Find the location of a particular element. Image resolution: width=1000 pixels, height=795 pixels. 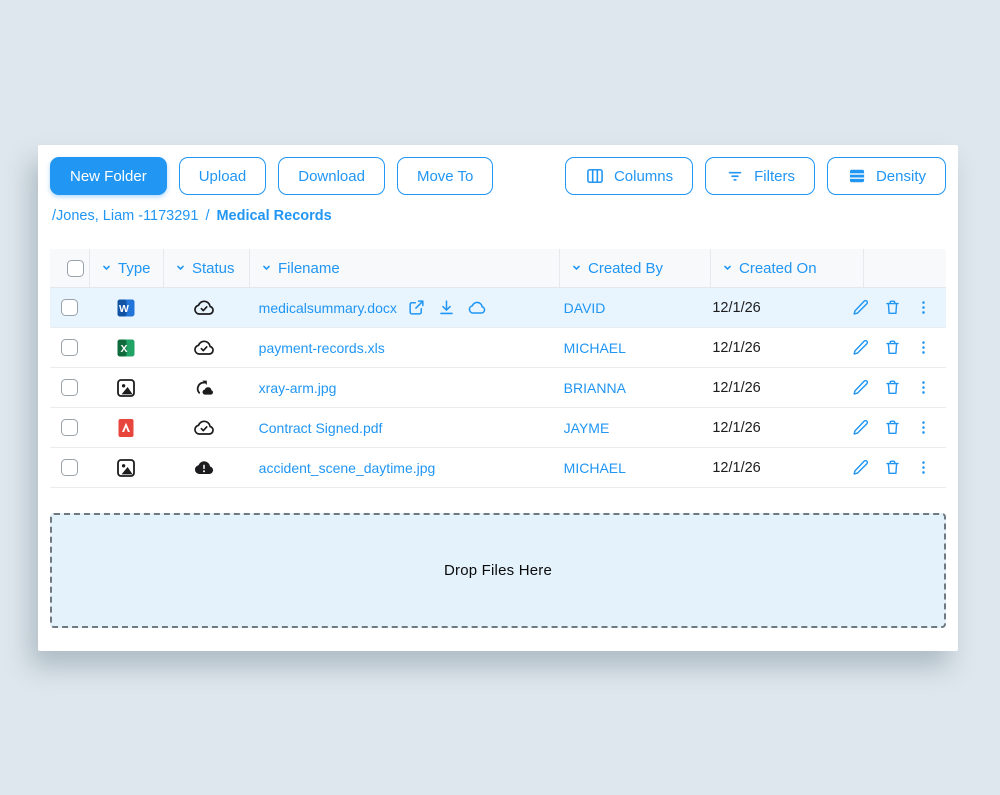

select-all-checkbox is located at coordinates (75, 268).